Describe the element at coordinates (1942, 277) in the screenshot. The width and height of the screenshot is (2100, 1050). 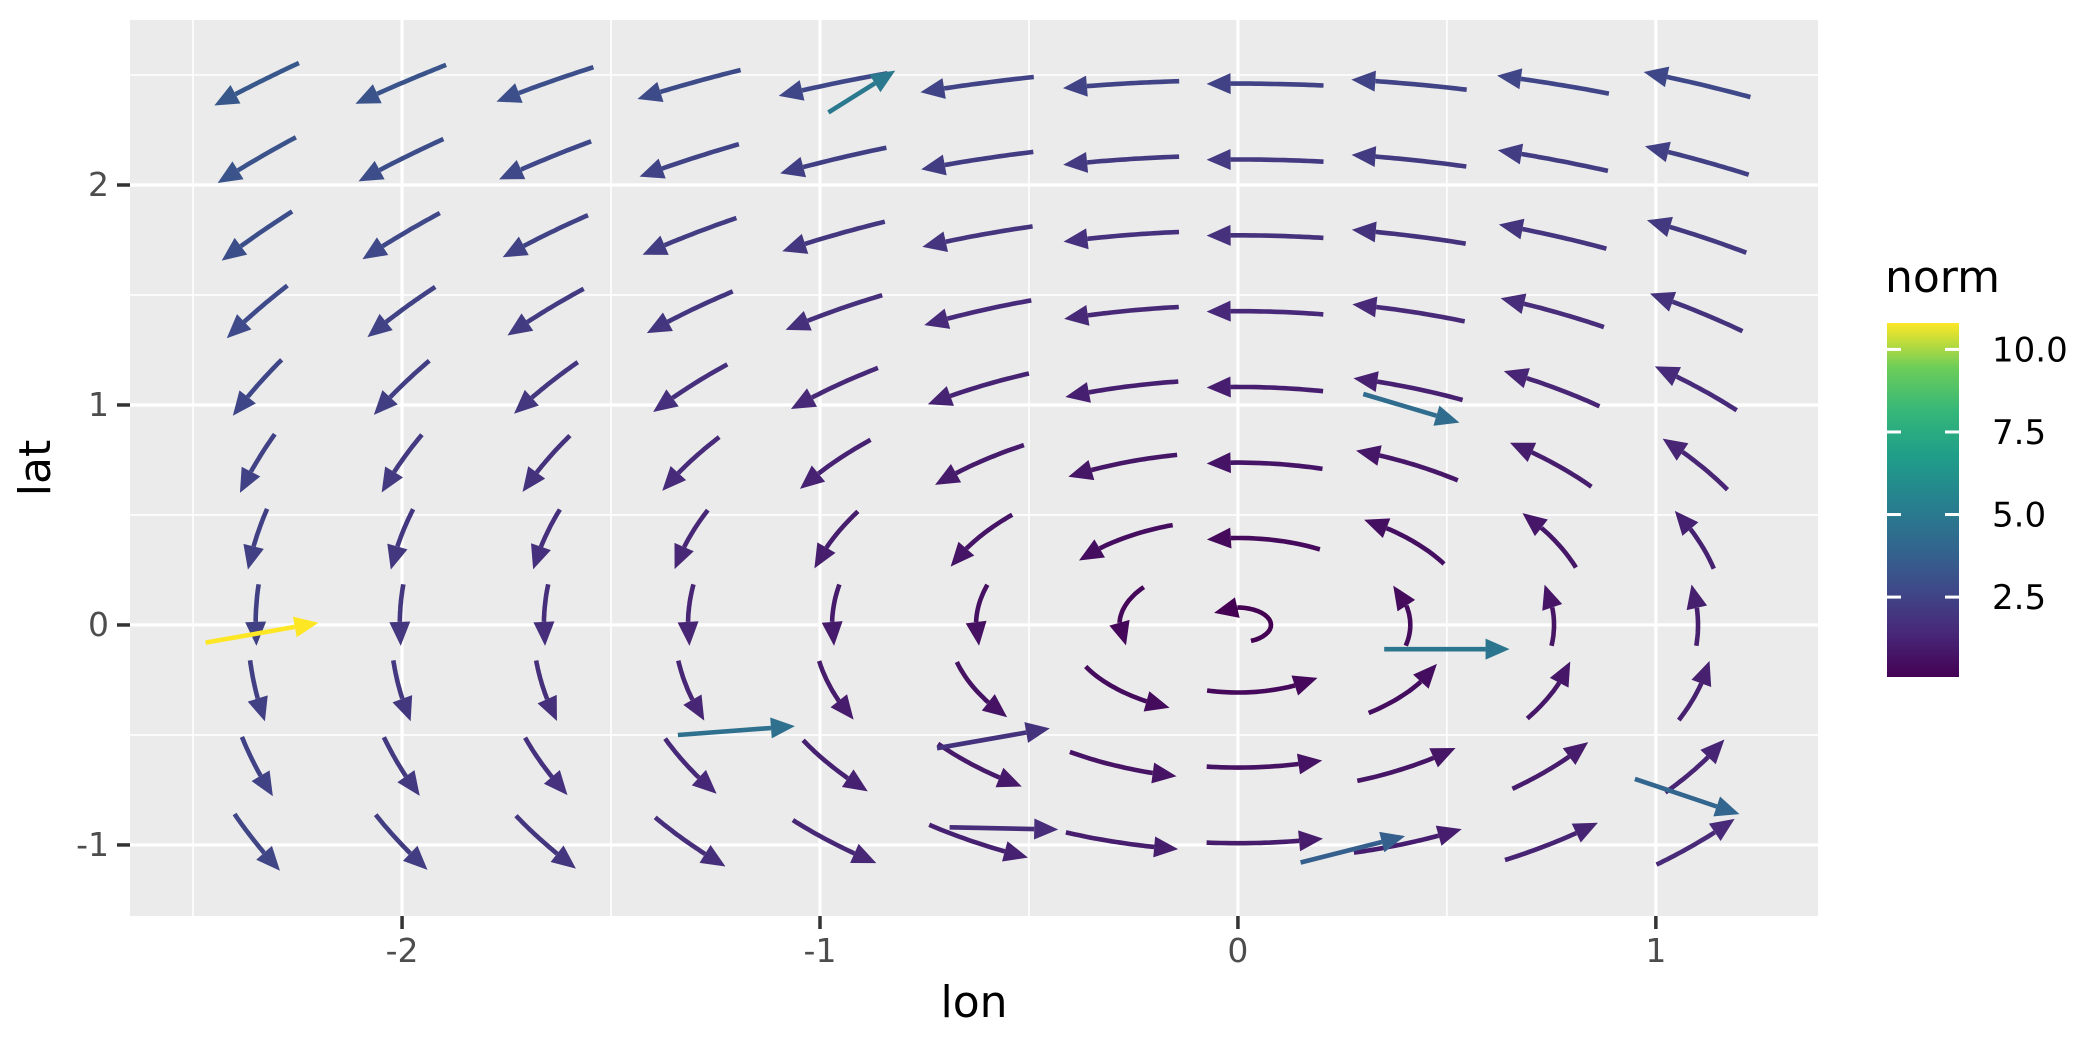
I see `legend-title: norm` at that location.